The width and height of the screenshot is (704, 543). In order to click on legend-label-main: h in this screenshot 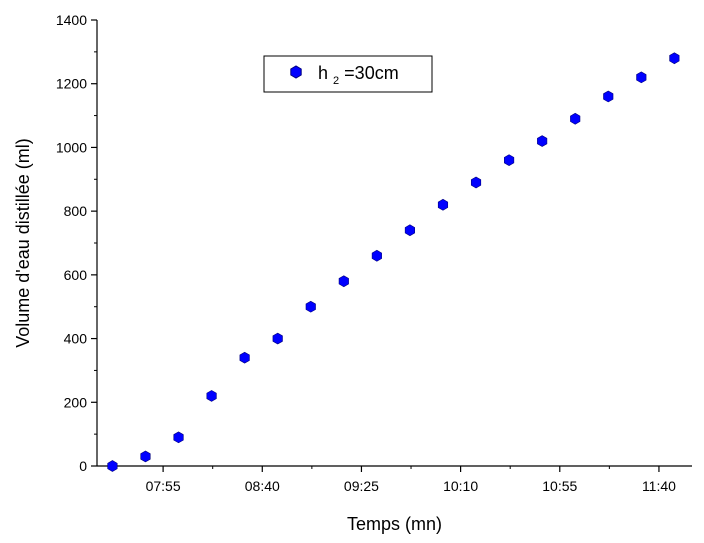, I will do `click(323, 73)`.